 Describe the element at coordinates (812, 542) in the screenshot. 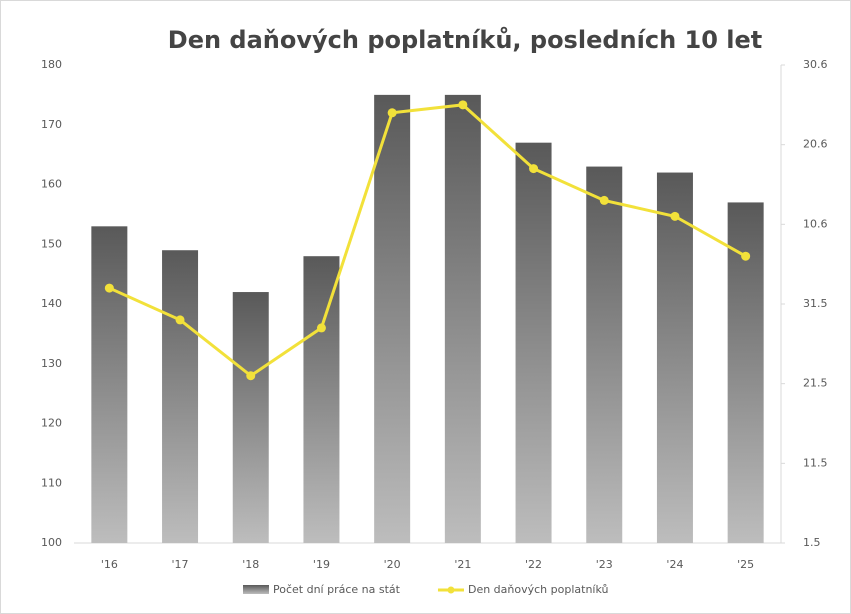

I see `y2-tick-label: 1.5` at that location.